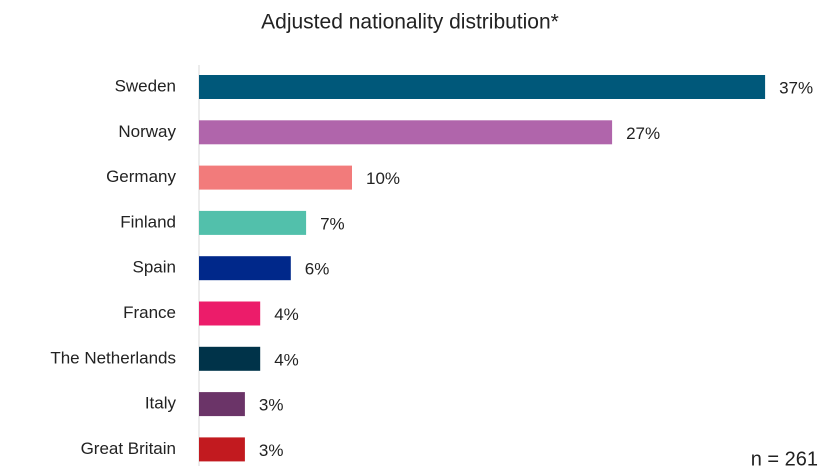 This screenshot has height=474, width=823. What do you see at coordinates (128, 448) in the screenshot?
I see `category-label: Great Britain` at bounding box center [128, 448].